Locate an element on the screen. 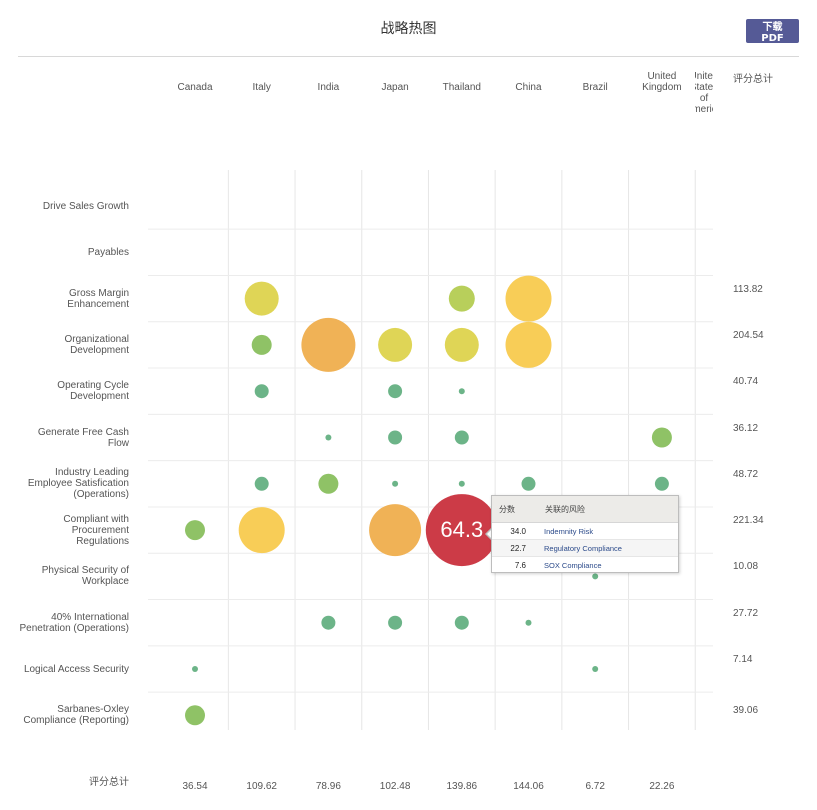  tooltip-row: 7.6 SOX Compliance is located at coordinates (585, 565).